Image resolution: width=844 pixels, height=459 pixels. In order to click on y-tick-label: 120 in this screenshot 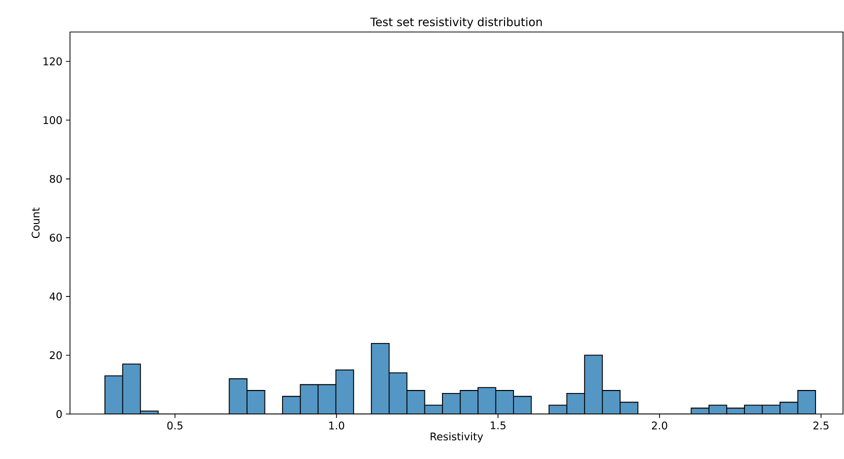, I will do `click(53, 61)`.